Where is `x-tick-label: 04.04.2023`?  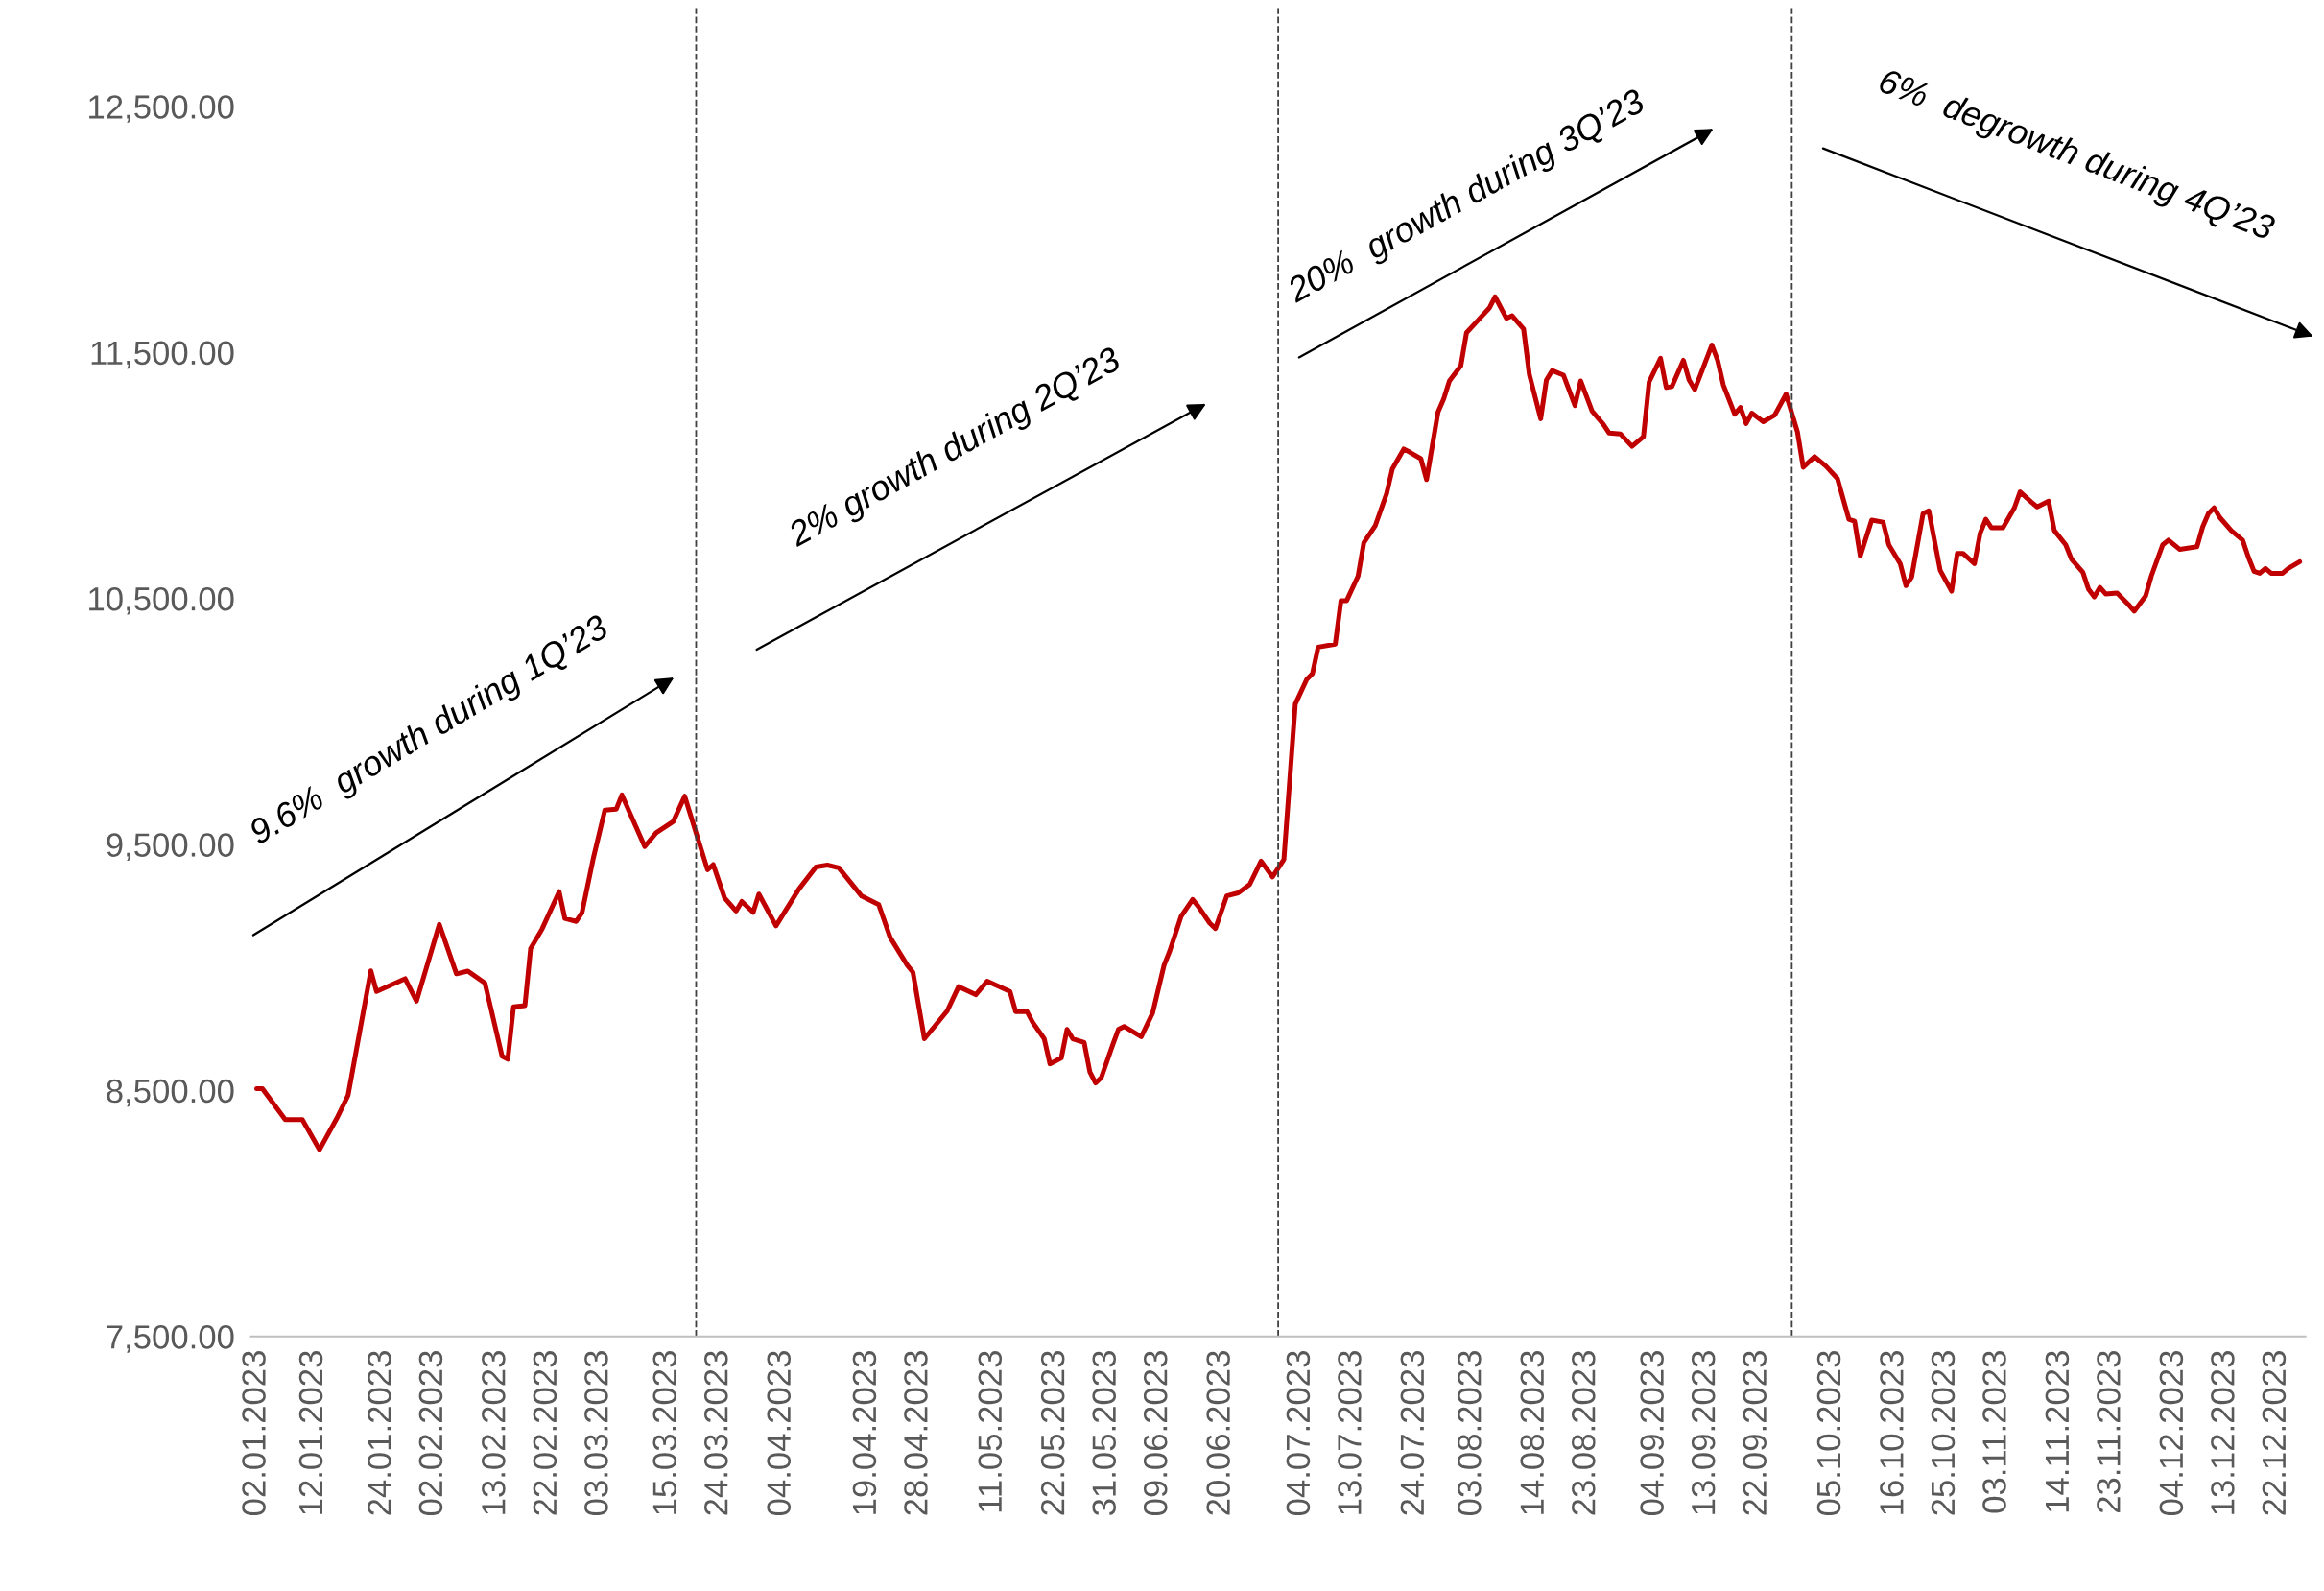 x-tick-label: 04.04.2023 is located at coordinates (779, 1433).